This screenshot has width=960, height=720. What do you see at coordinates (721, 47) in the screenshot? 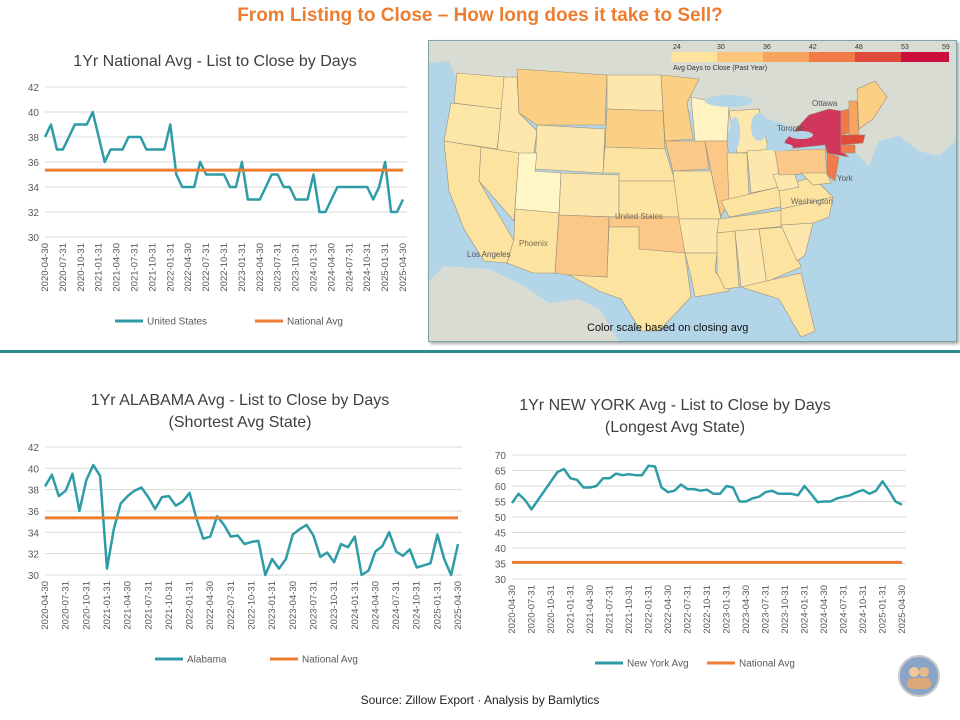
I see `scale-tick-1: 30` at bounding box center [721, 47].